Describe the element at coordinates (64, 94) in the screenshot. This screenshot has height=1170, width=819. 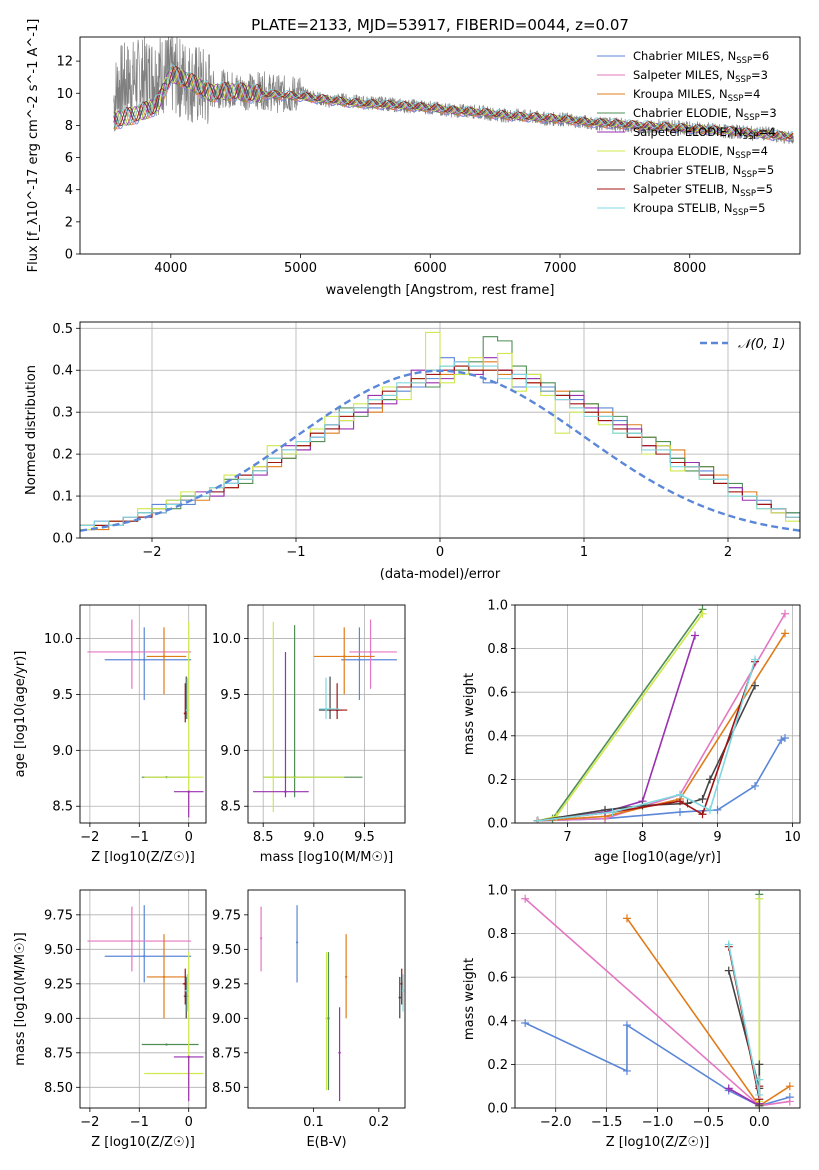
I see `y-tick-label: 10` at that location.